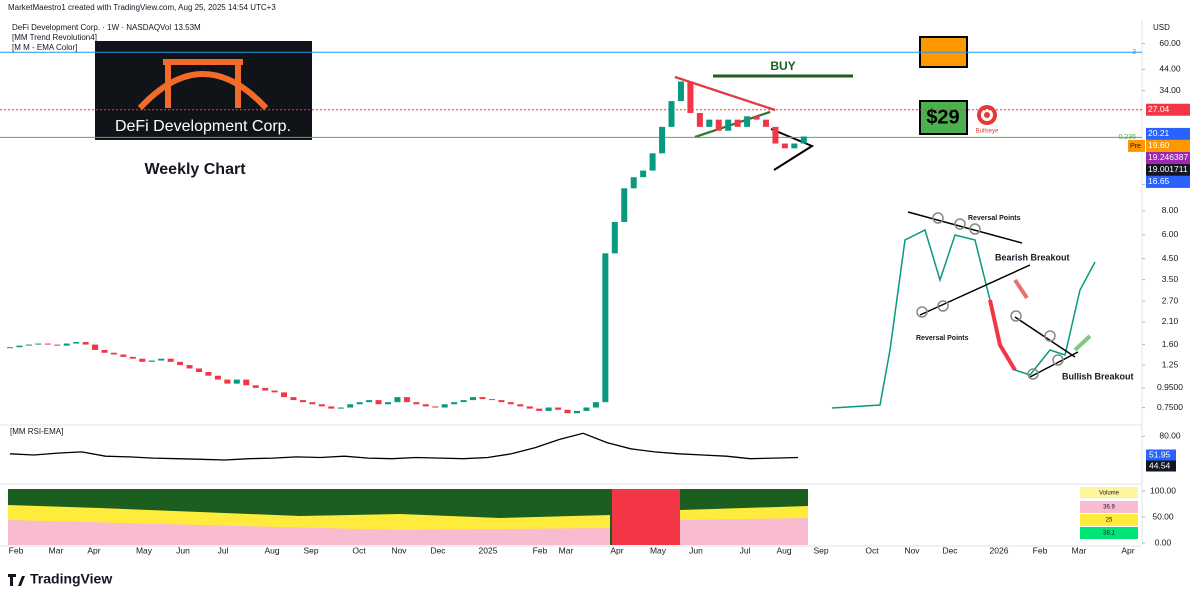  I want to click on x-tick-label: 2026, so click(999, 550).